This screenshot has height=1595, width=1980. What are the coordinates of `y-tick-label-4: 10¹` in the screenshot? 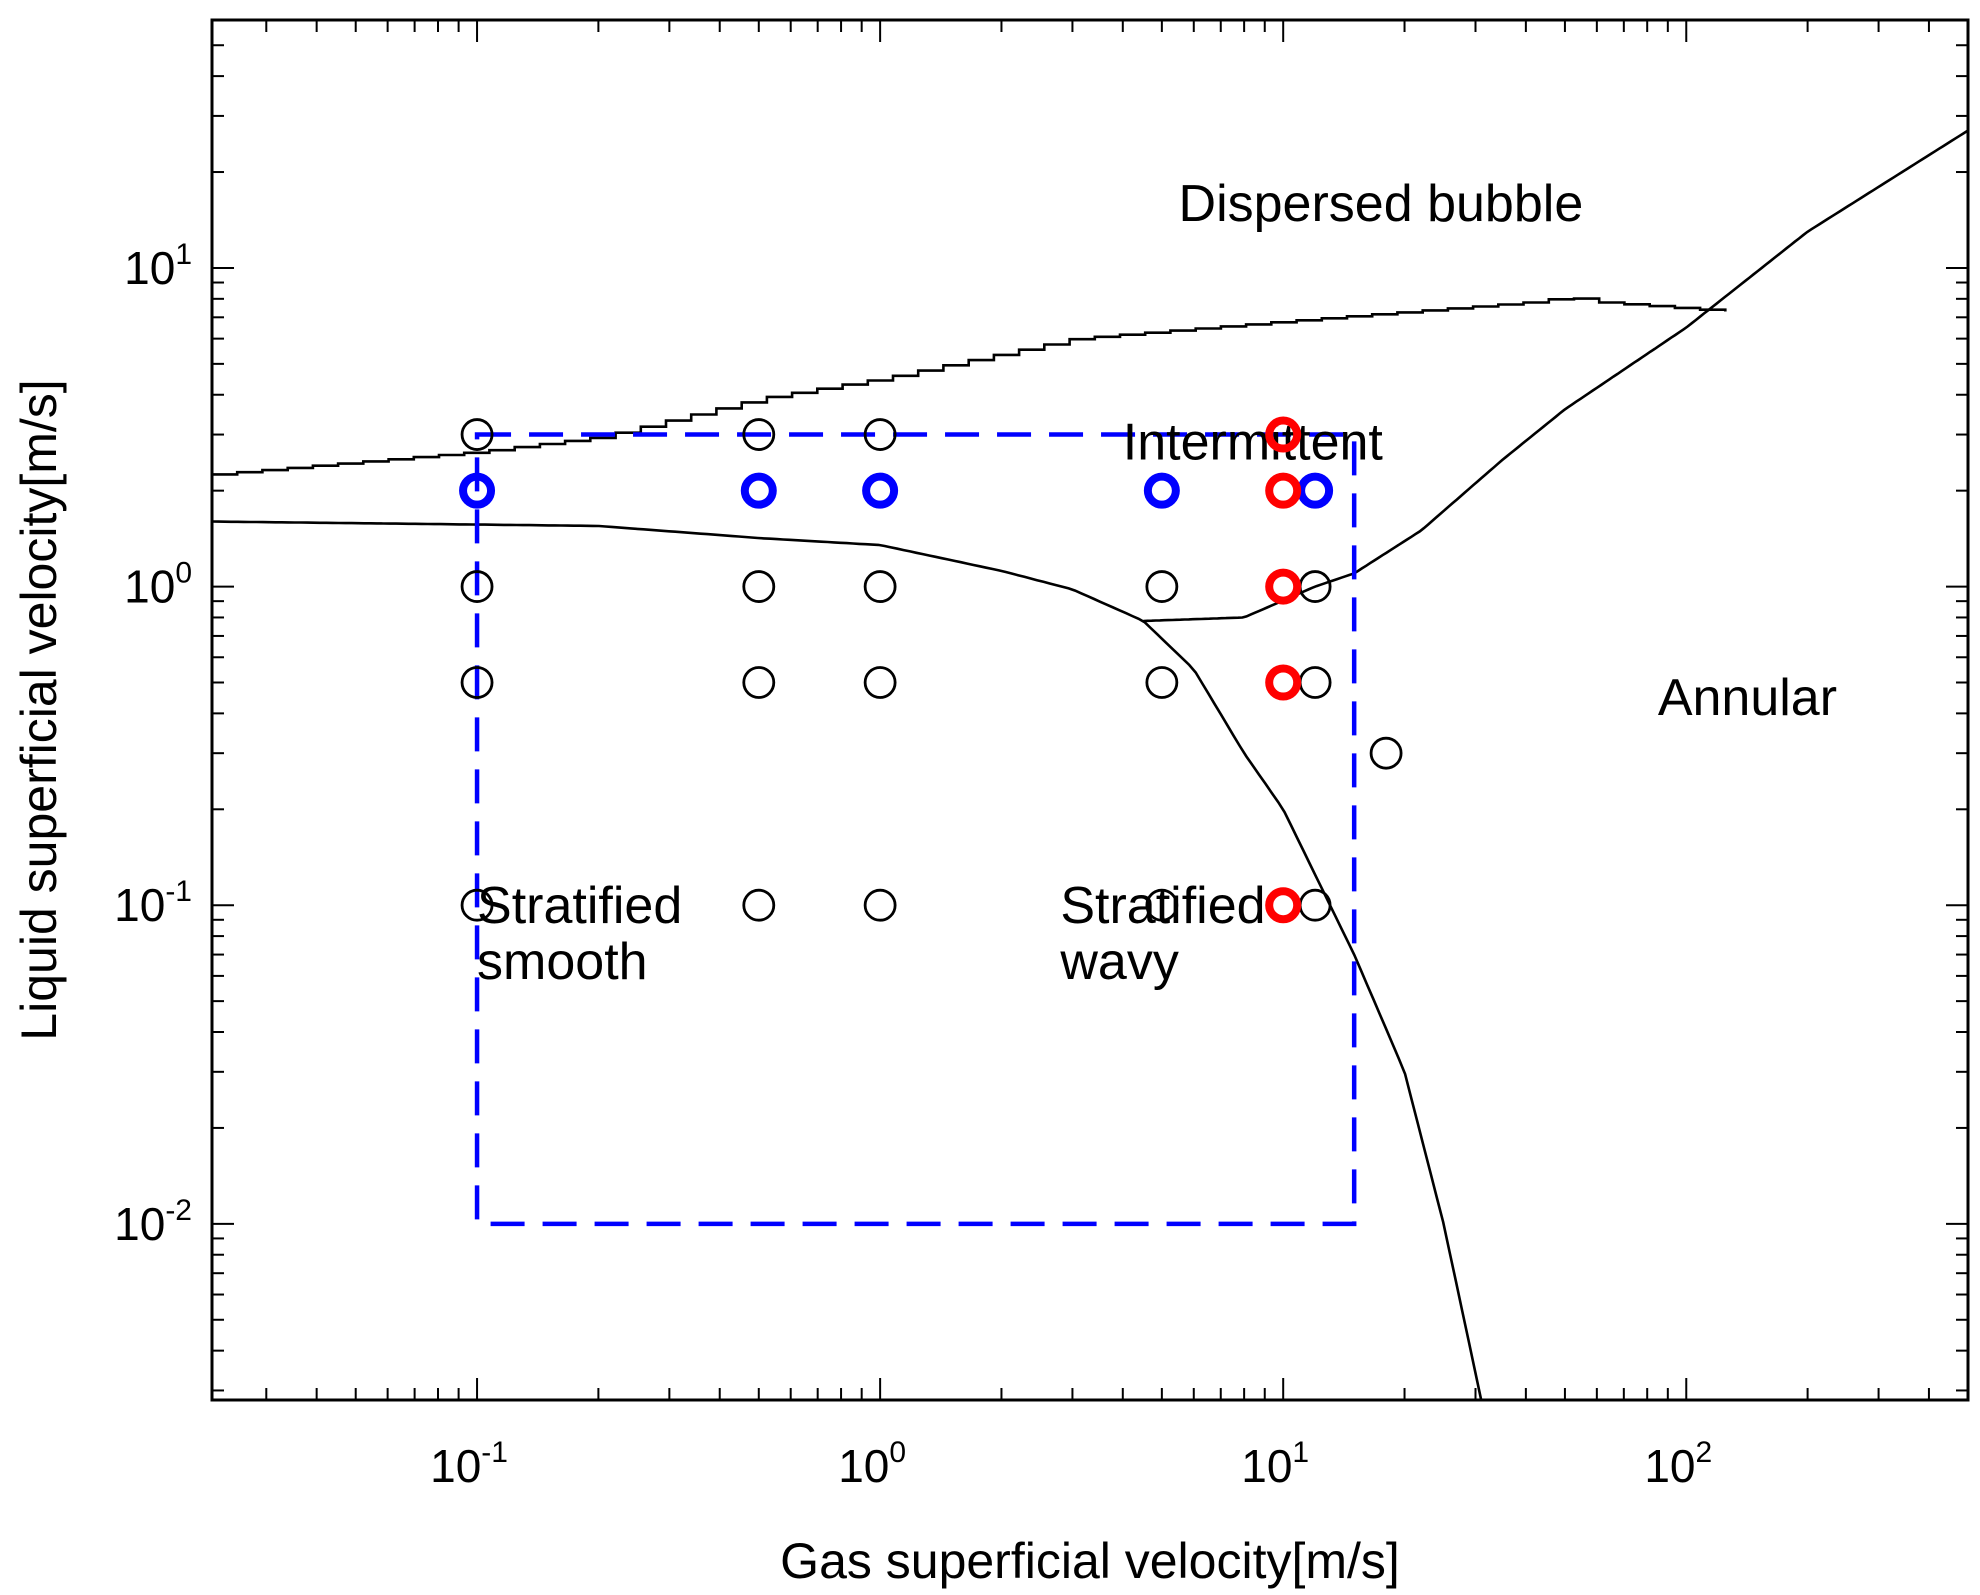 It's located at (158, 266).